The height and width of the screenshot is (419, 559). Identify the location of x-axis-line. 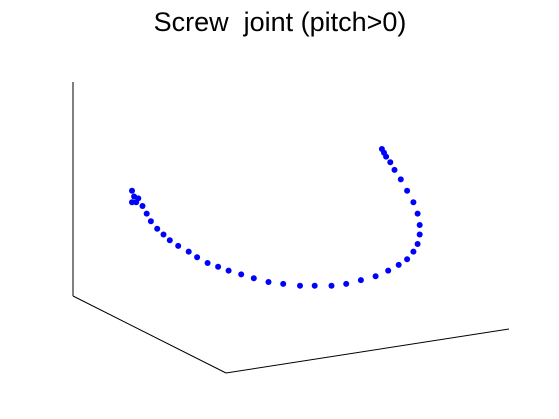
(367, 351).